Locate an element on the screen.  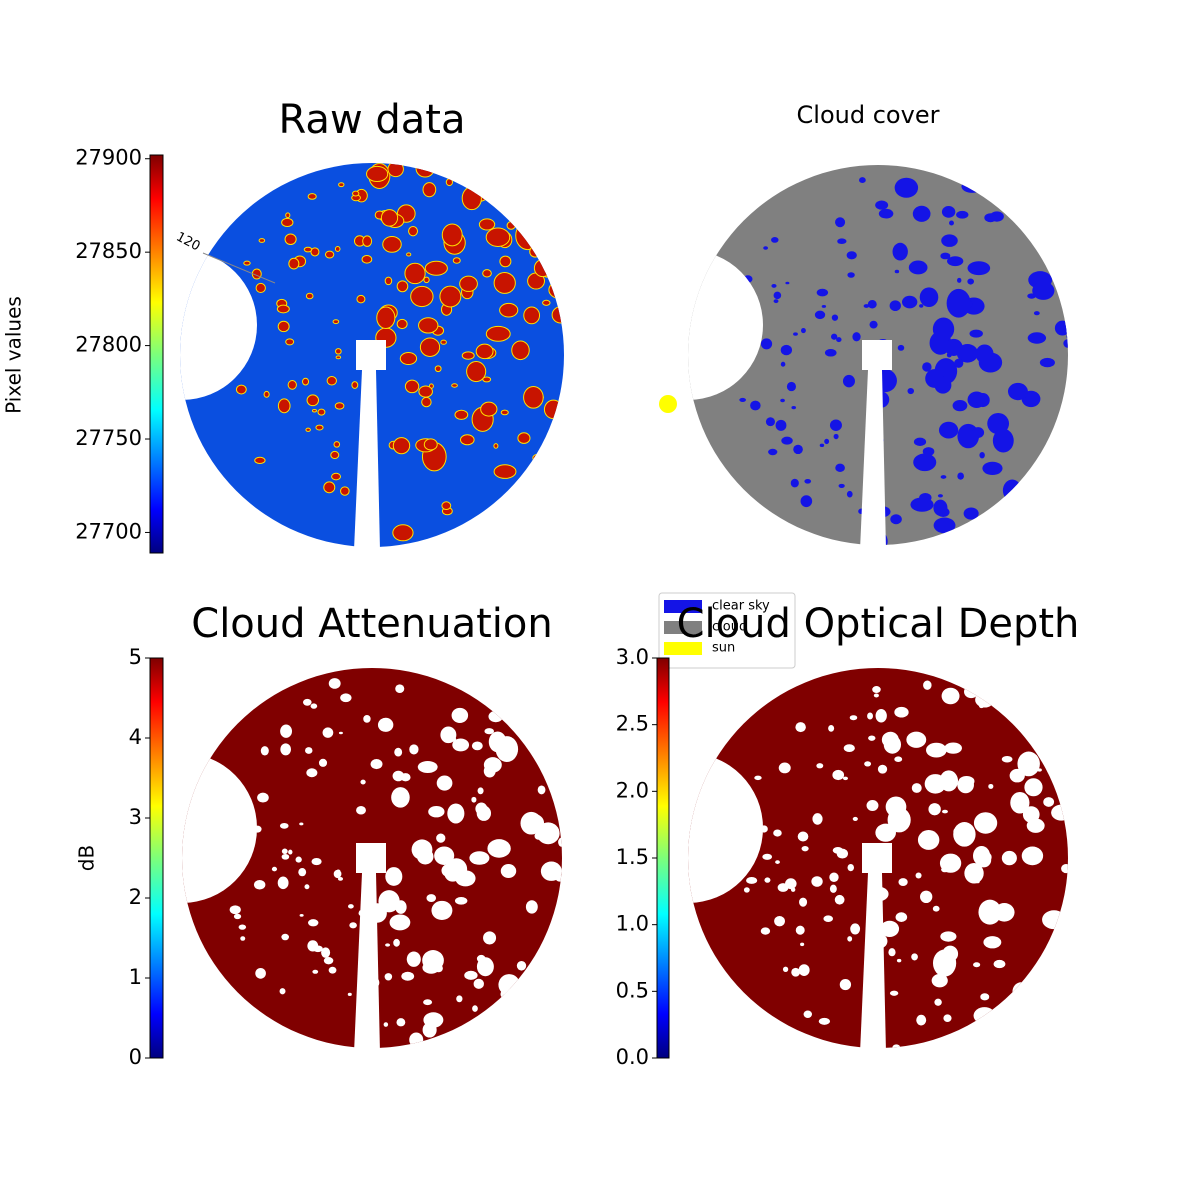
colorbar-label: Pixel values is located at coordinates (14, 355).